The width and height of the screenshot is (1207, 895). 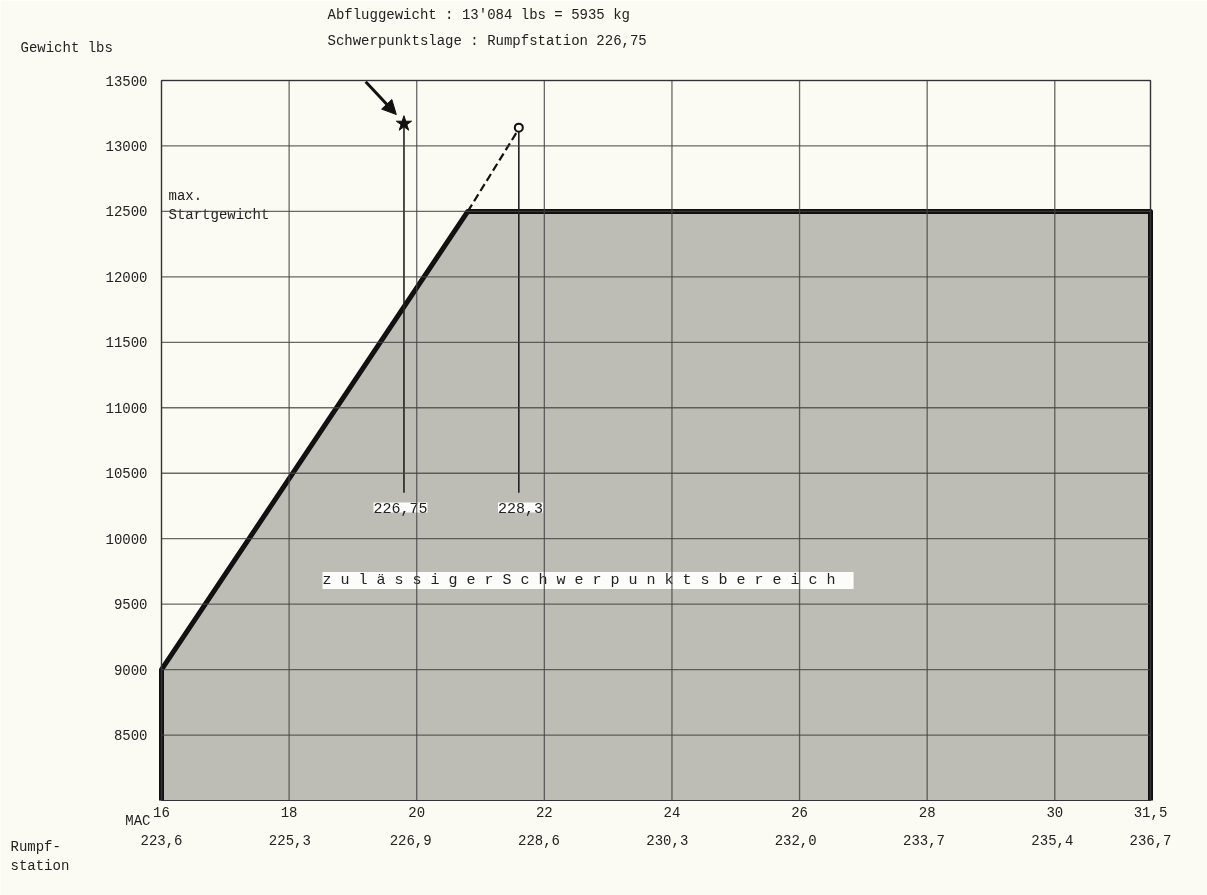 I want to click on text: Schwerpunktslage : Rumpfstation 226,75, so click(x=487, y=40).